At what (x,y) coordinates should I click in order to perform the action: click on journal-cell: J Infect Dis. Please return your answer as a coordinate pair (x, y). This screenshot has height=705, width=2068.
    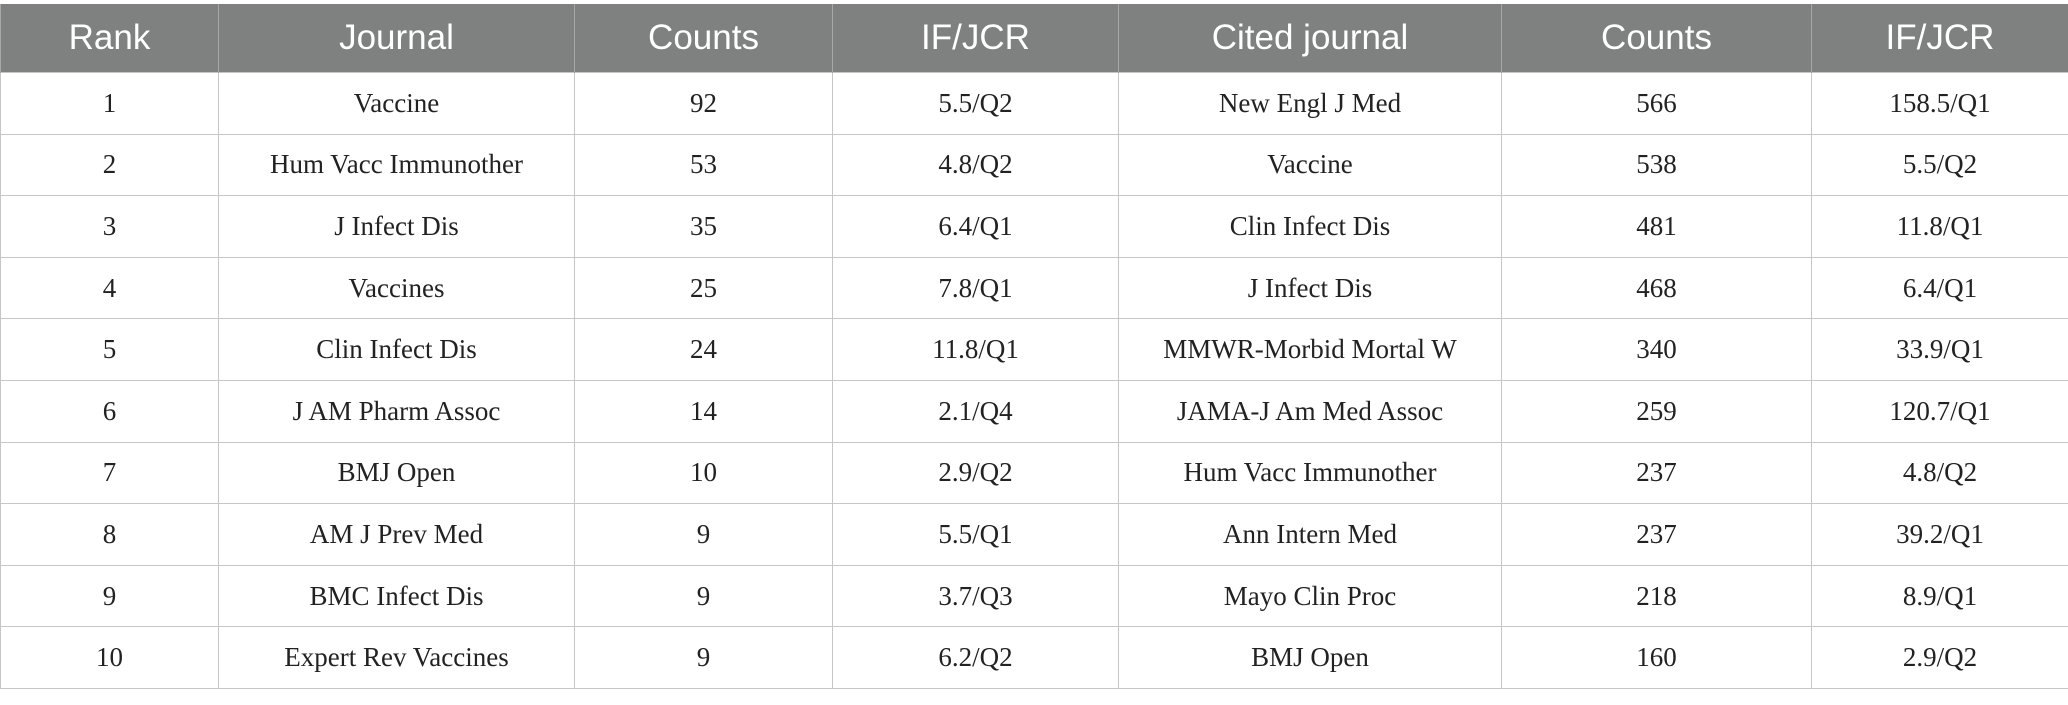
    Looking at the image, I should click on (396, 226).